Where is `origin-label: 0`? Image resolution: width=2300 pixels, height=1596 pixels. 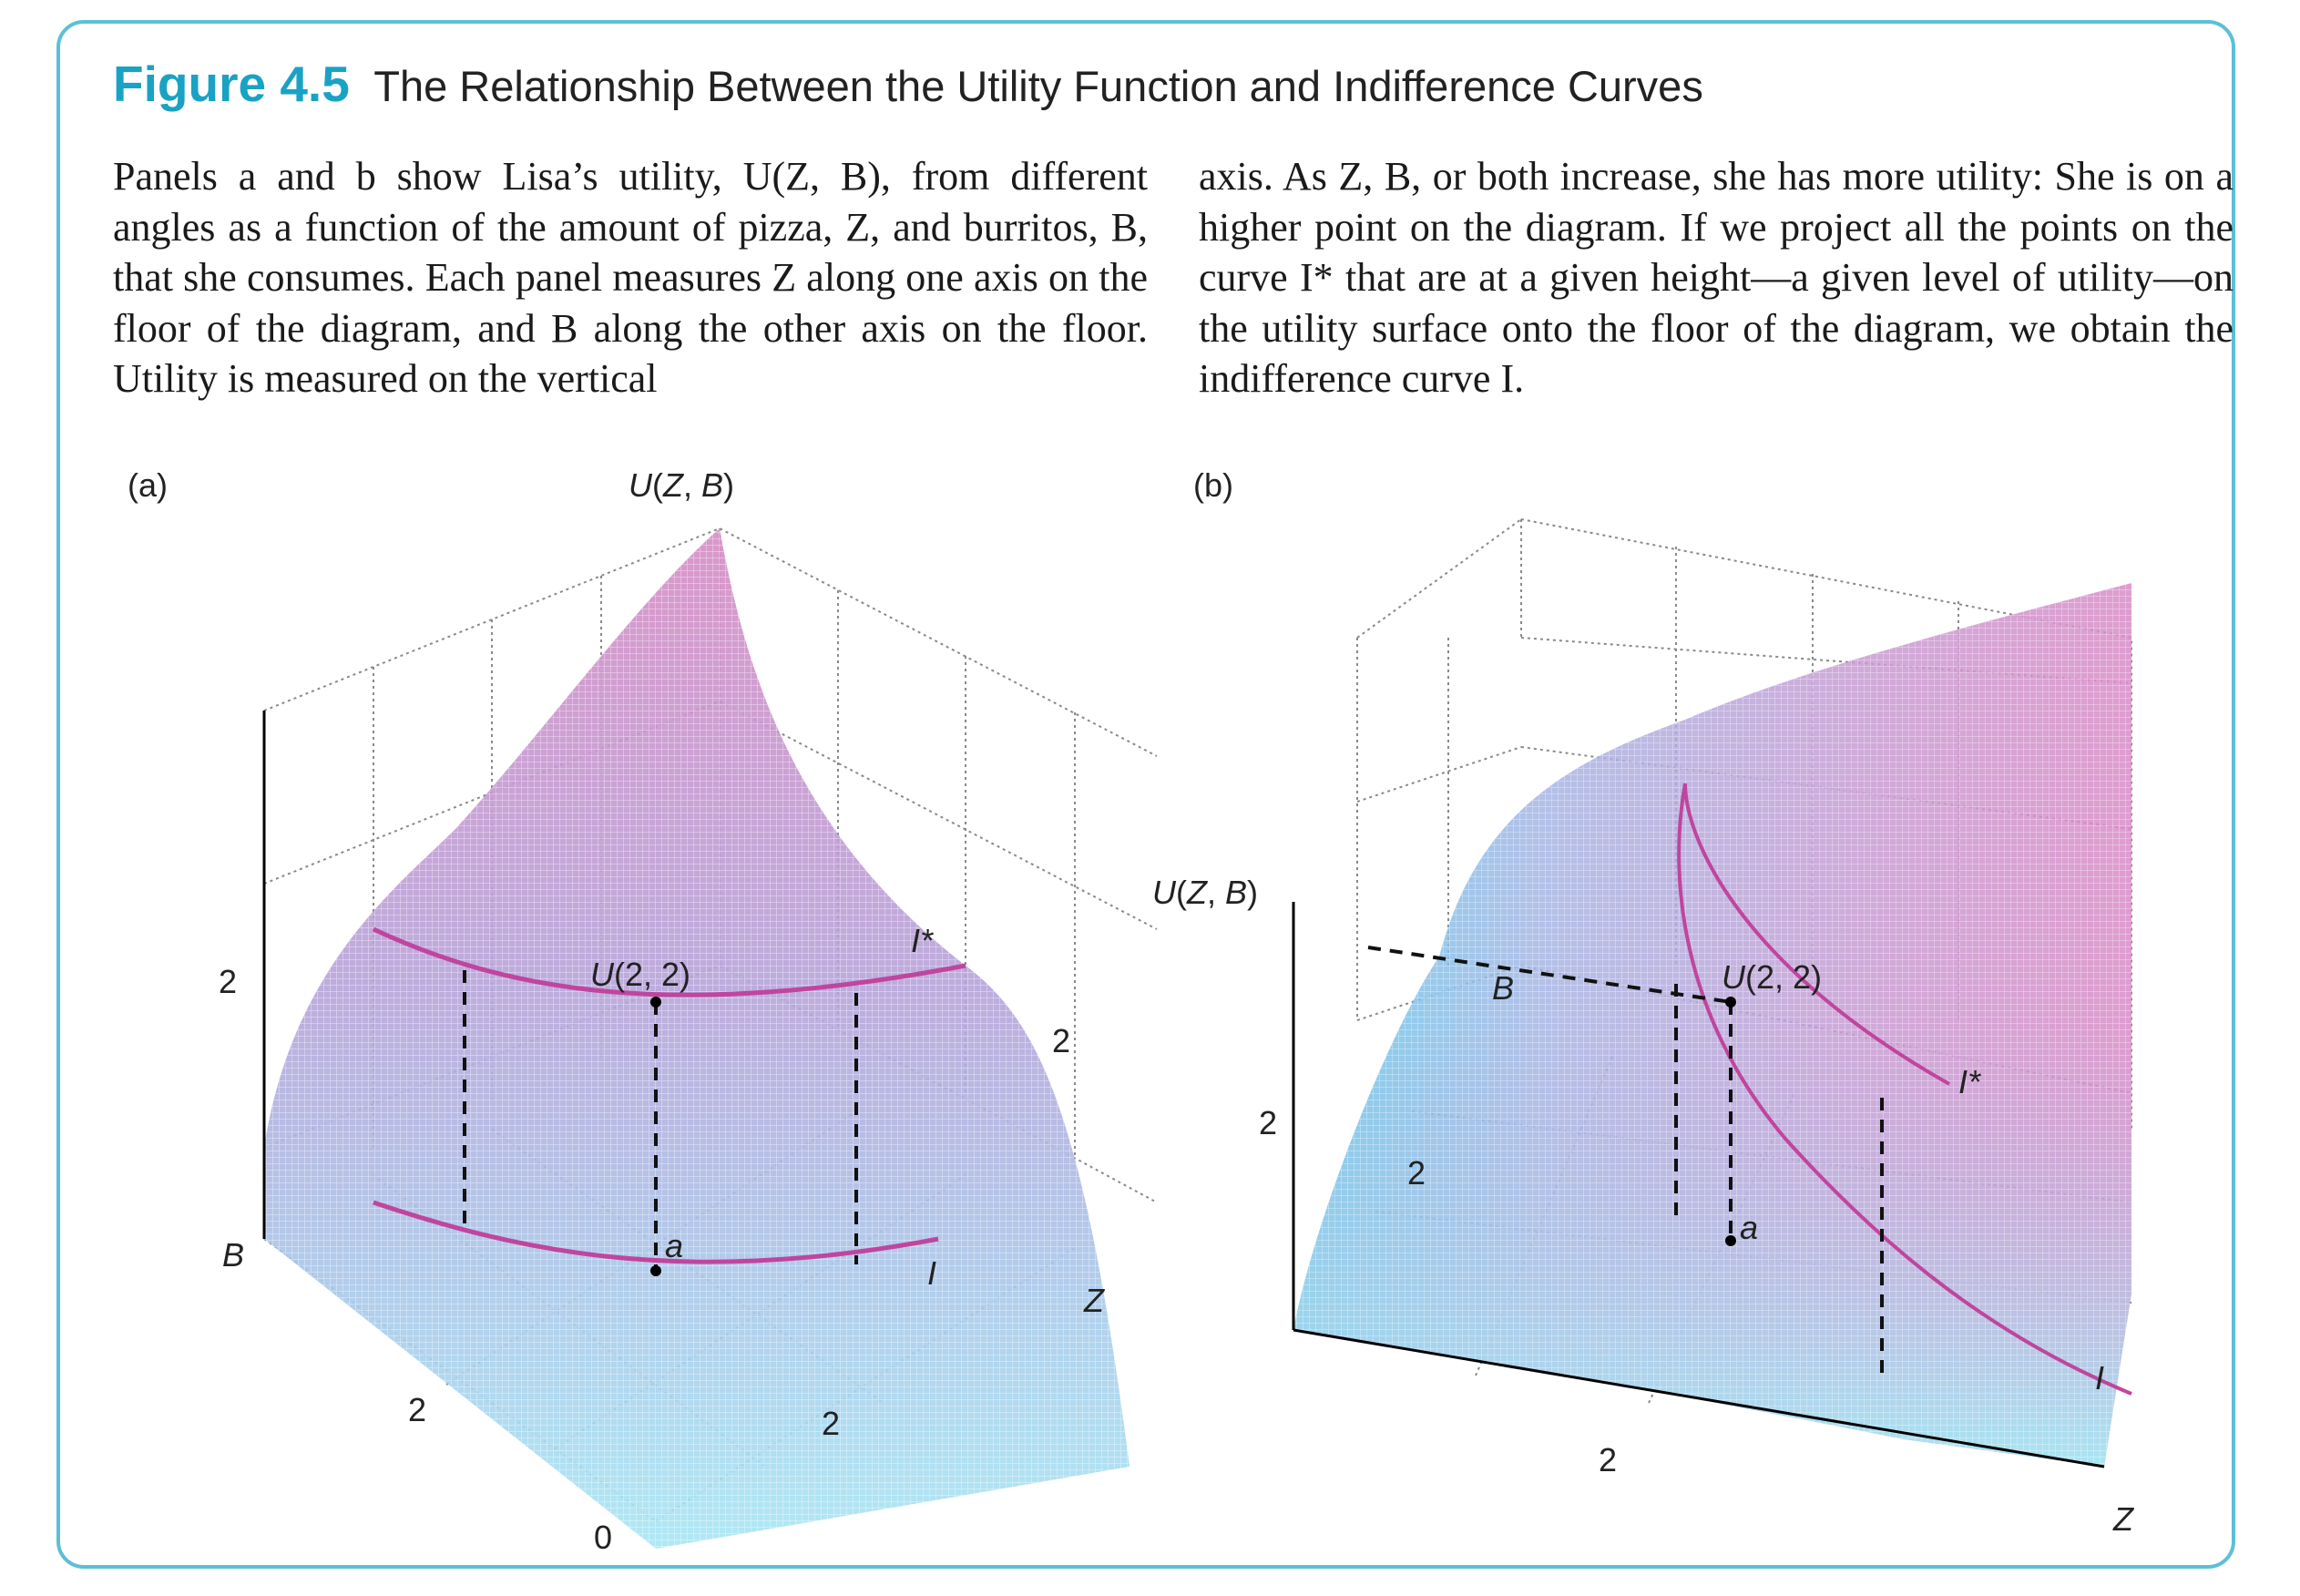
origin-label: 0 is located at coordinates (603, 1537).